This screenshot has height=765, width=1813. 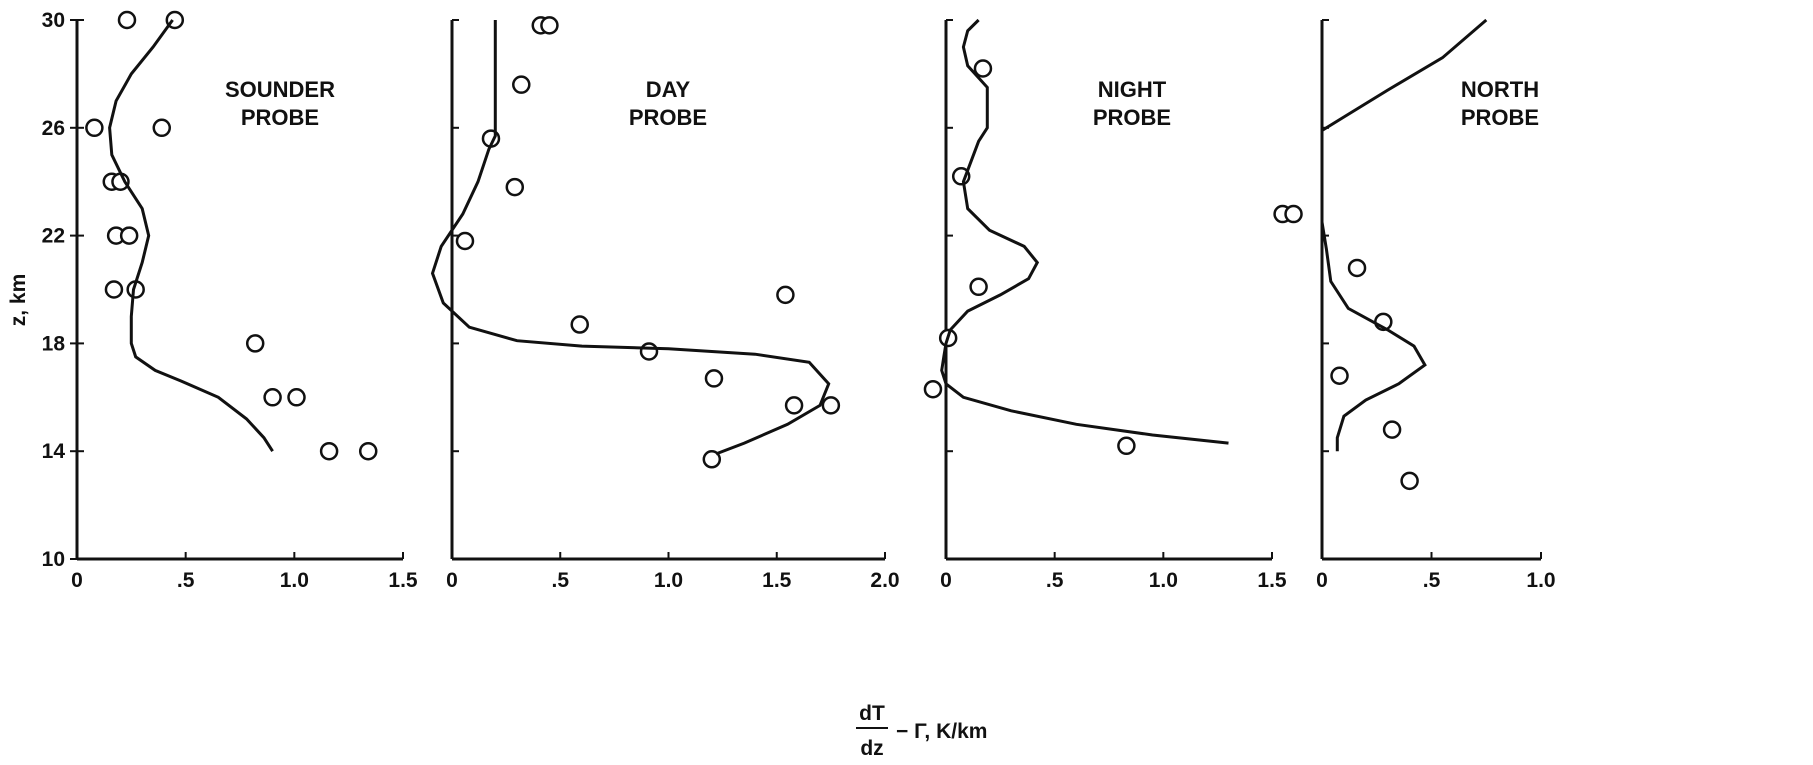 I want to click on y-tick-label: 26, so click(x=53, y=128).